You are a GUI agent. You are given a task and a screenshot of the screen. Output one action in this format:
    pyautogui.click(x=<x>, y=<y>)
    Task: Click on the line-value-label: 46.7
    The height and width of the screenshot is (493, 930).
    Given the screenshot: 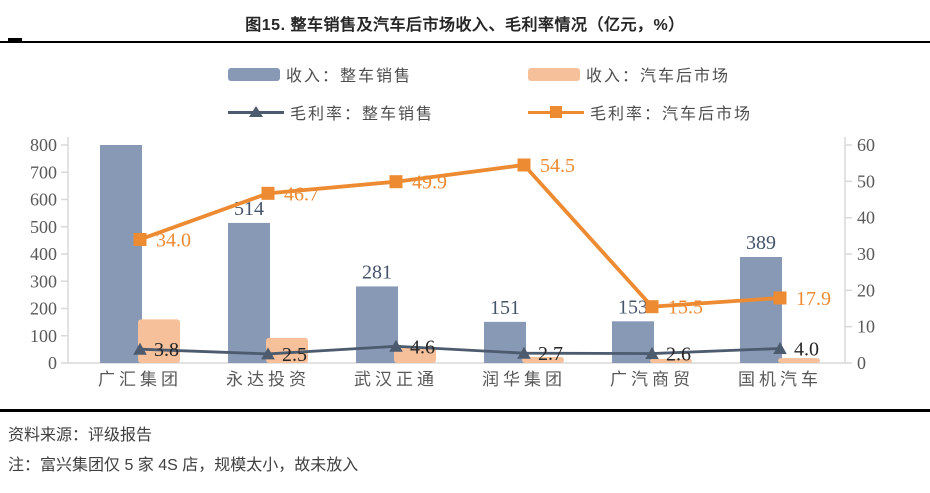 What is the action you would take?
    pyautogui.click(x=301, y=194)
    